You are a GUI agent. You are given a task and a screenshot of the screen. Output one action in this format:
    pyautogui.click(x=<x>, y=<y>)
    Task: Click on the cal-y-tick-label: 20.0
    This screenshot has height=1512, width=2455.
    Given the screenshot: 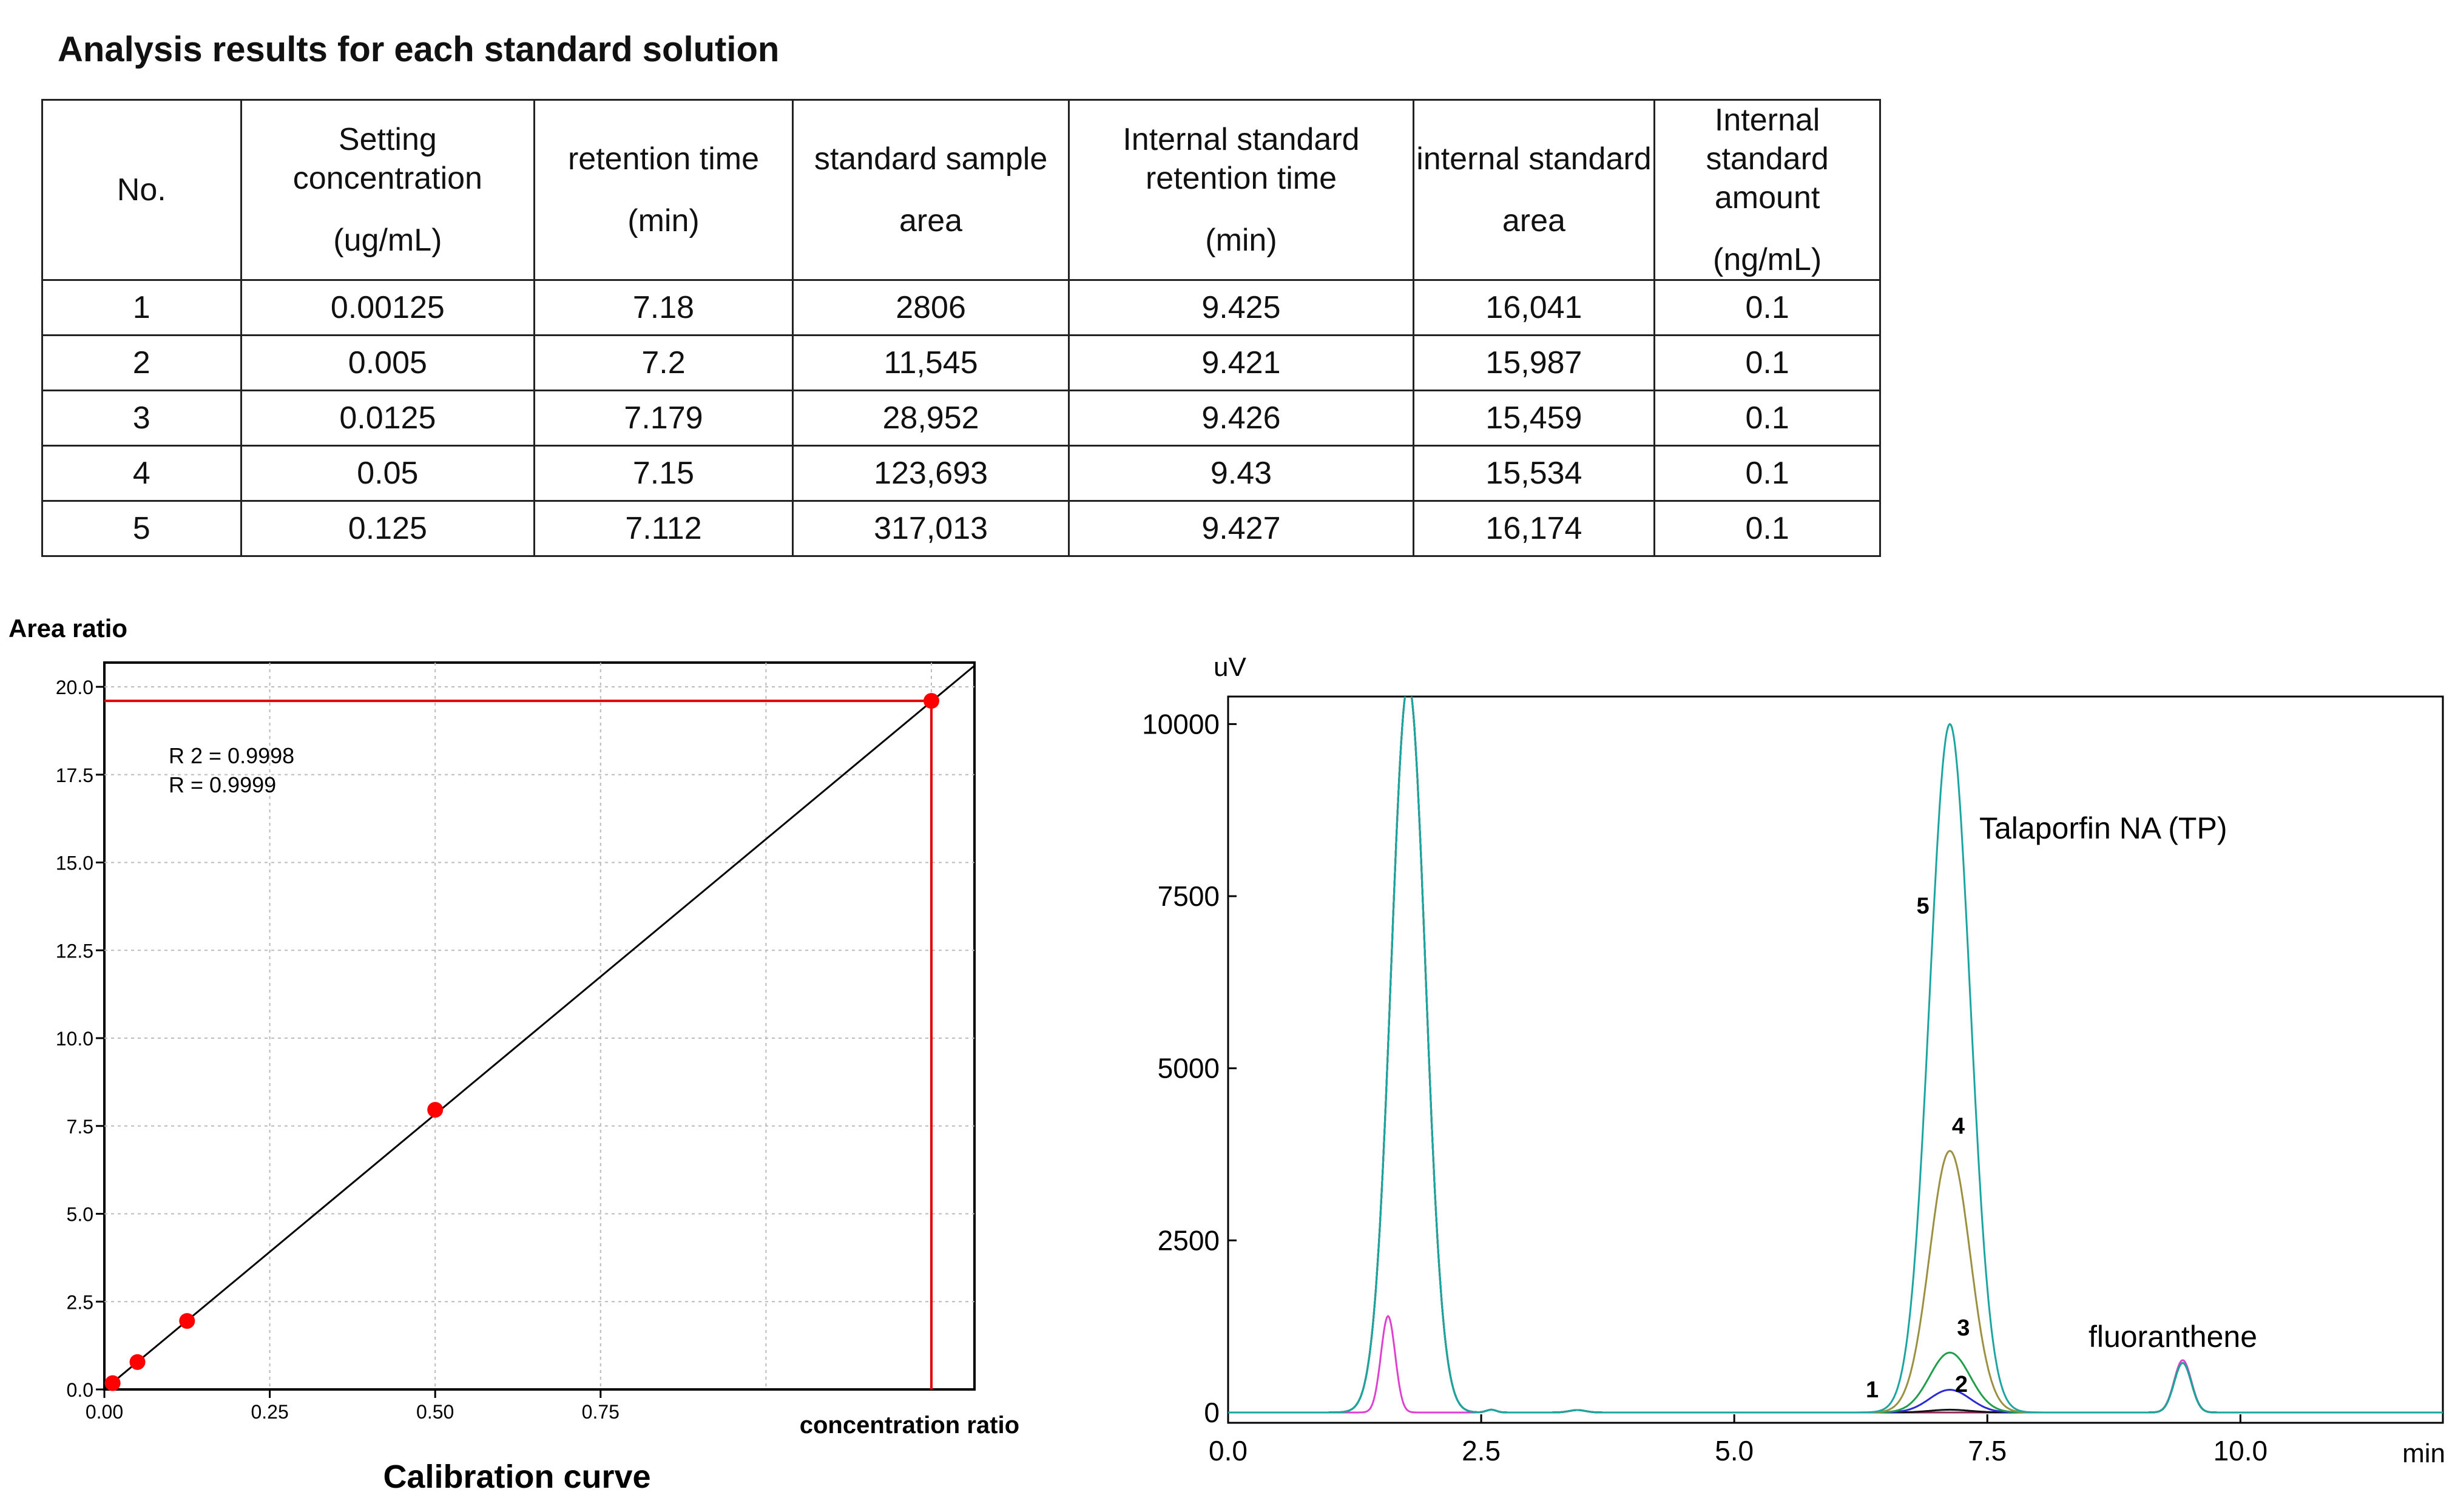 What is the action you would take?
    pyautogui.click(x=74, y=687)
    